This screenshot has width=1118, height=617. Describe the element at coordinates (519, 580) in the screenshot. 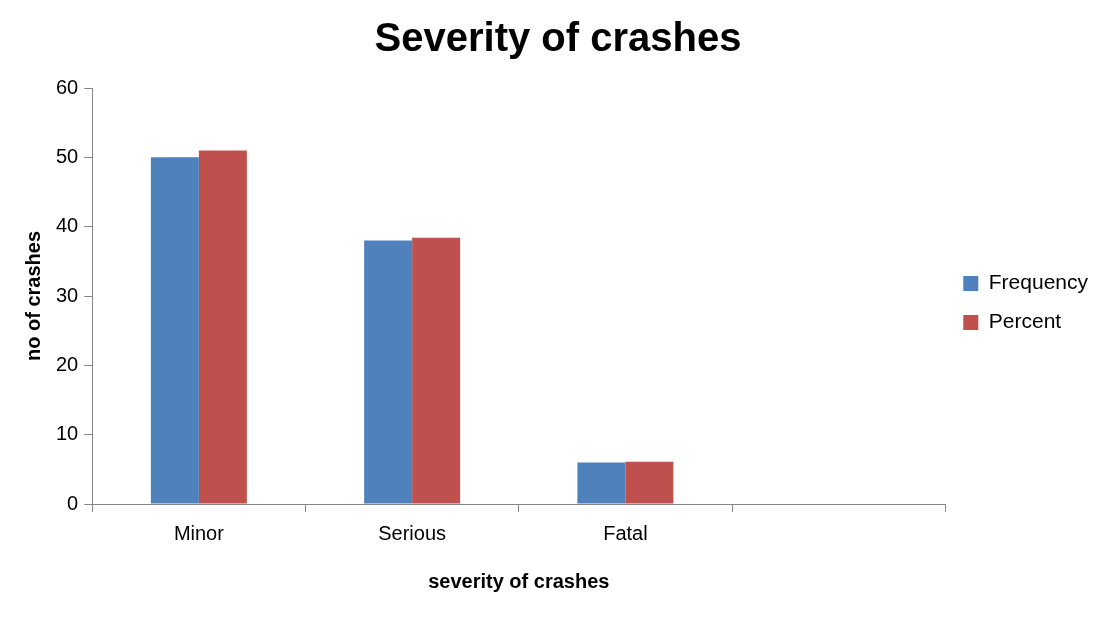

I see `x-axis-title: severity of crashes` at that location.